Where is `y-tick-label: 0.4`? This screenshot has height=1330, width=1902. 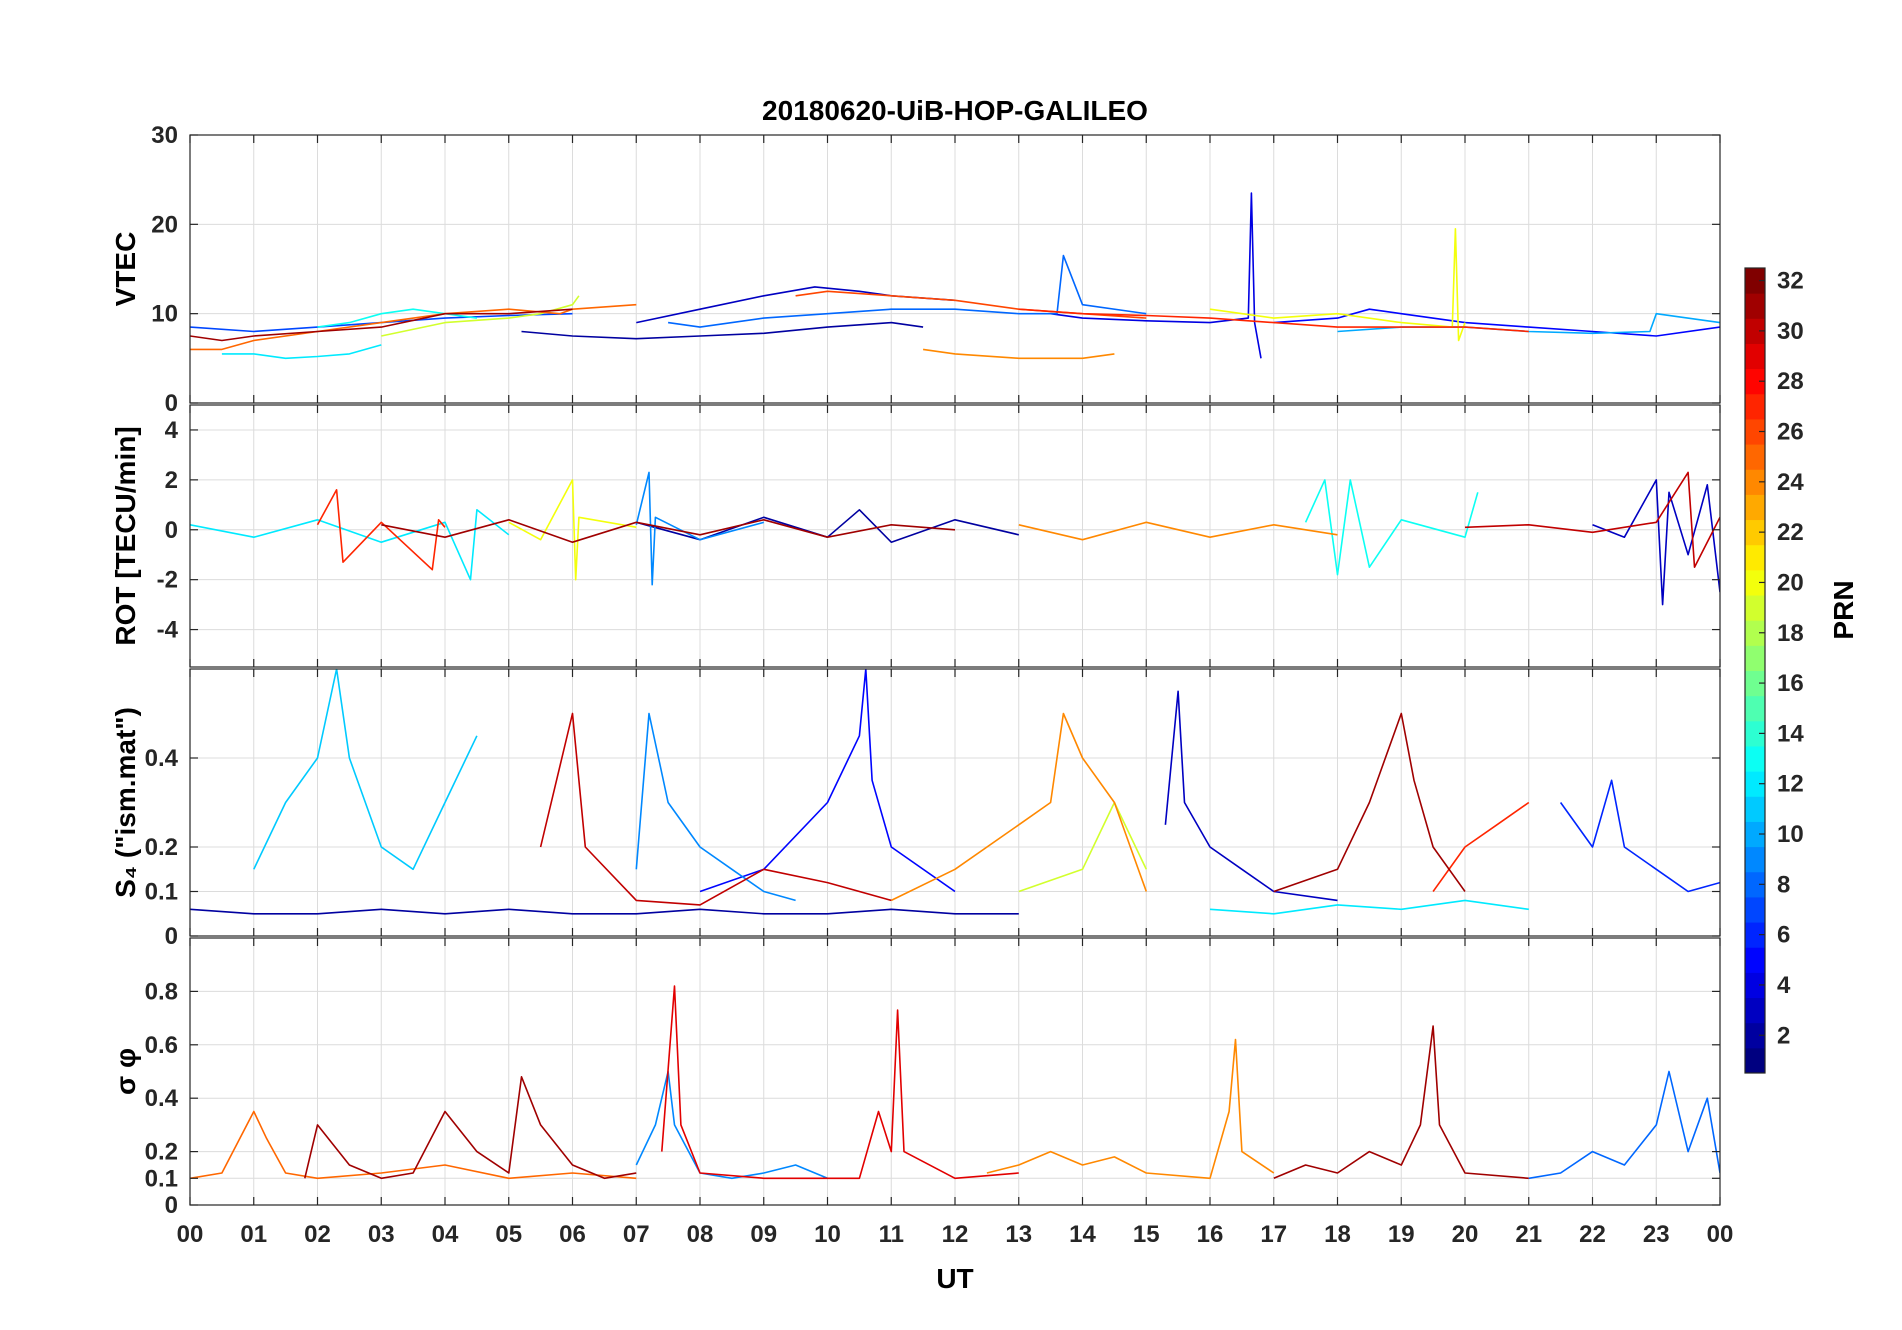 y-tick-label: 0.4 is located at coordinates (162, 758).